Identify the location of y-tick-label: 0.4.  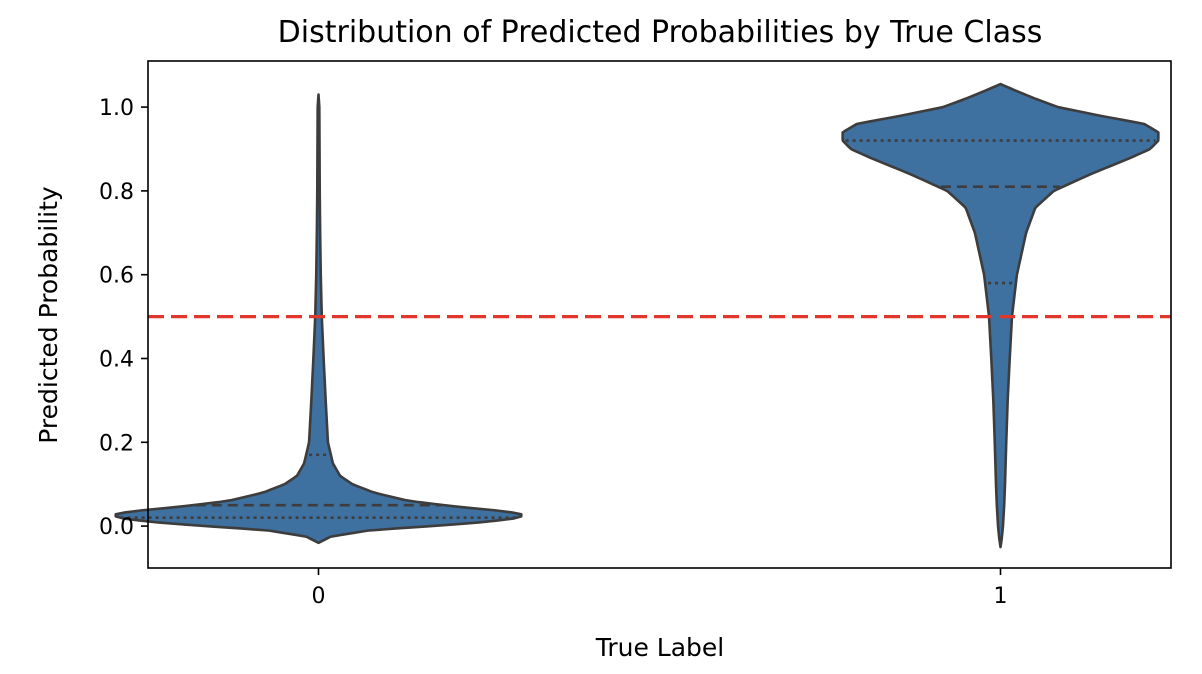
(116, 359).